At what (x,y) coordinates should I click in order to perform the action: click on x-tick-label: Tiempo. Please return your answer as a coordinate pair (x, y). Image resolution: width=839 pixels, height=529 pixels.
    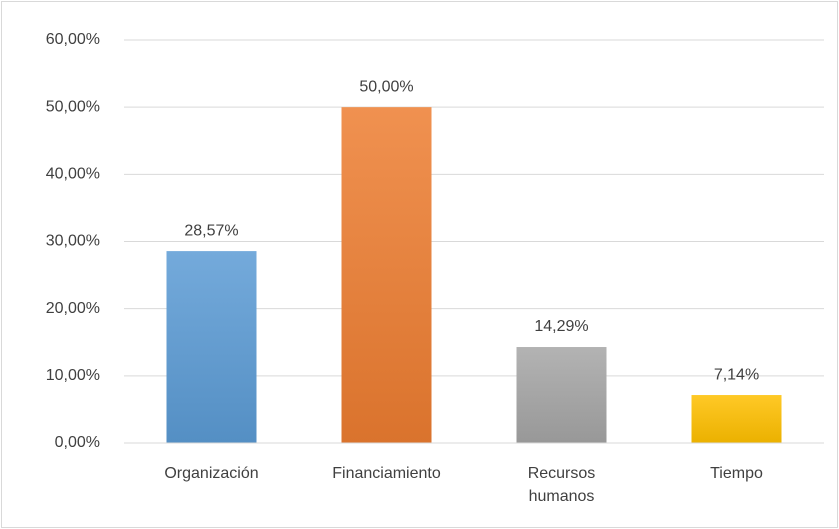
    Looking at the image, I should click on (736, 473).